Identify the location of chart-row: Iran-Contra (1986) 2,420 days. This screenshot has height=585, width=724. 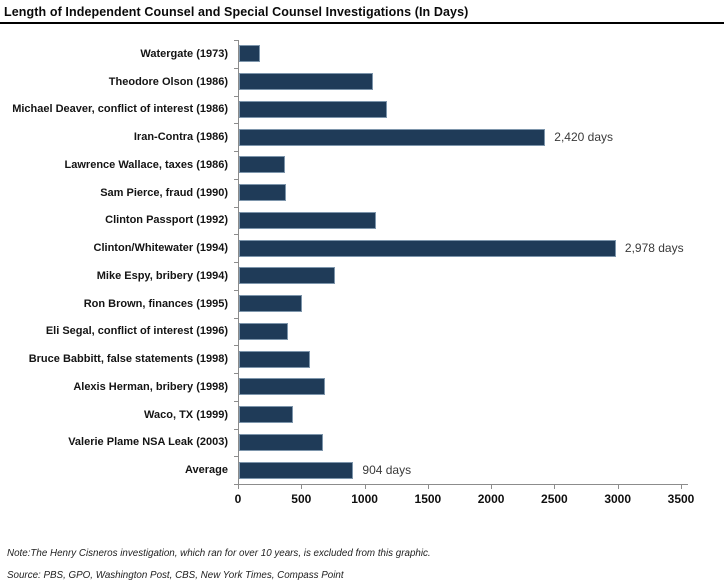
(362, 137).